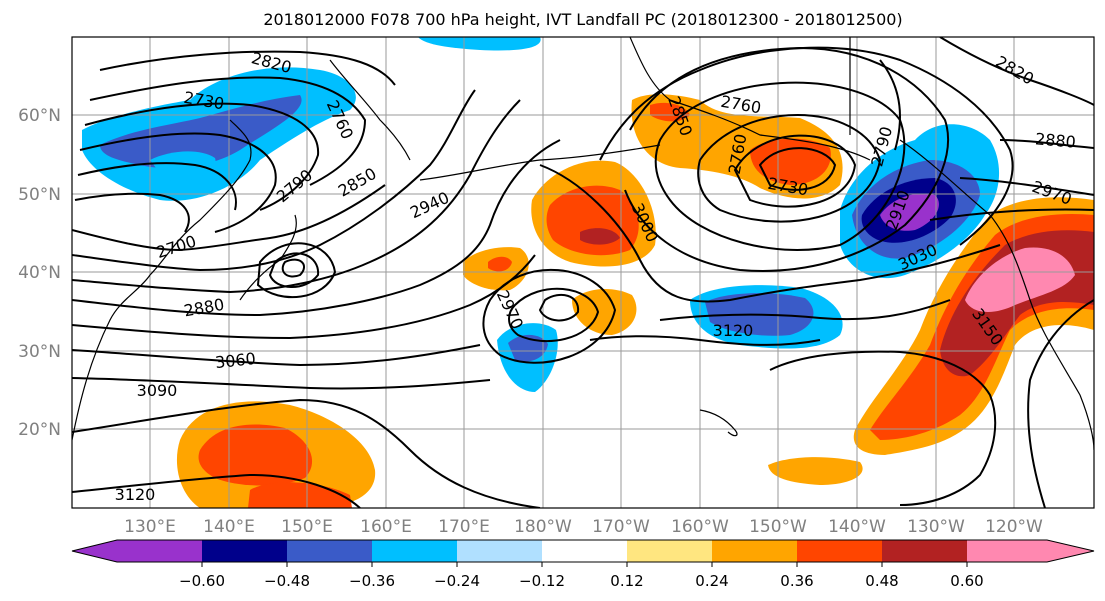  I want to click on lat-label: 40°N, so click(39, 273).